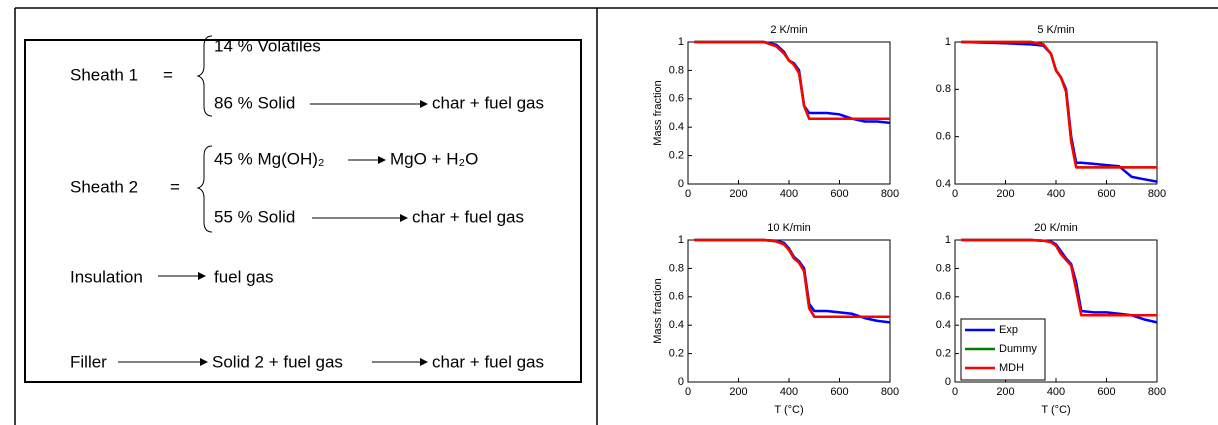 The image size is (1218, 425). I want to click on legend-label: Exp, so click(1008, 330).